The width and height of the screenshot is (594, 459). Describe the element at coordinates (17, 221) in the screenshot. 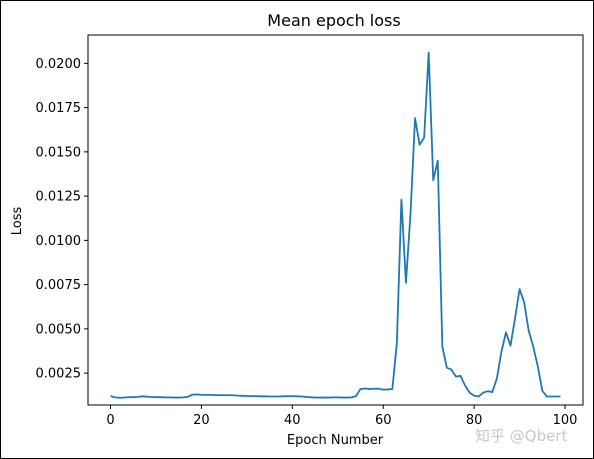

I see `y-axis-label: Loss` at that location.